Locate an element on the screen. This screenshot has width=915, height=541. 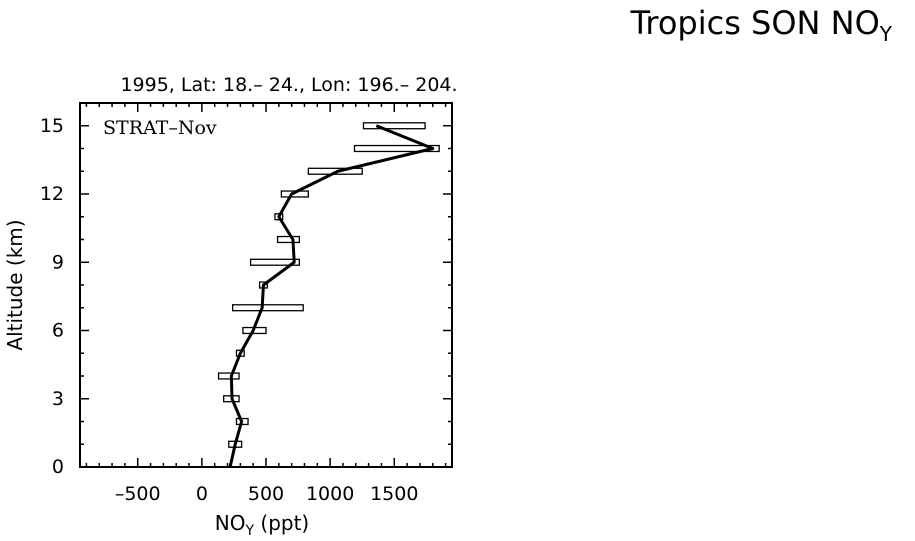
figure-title-subscript: Y is located at coordinates (886, 34).